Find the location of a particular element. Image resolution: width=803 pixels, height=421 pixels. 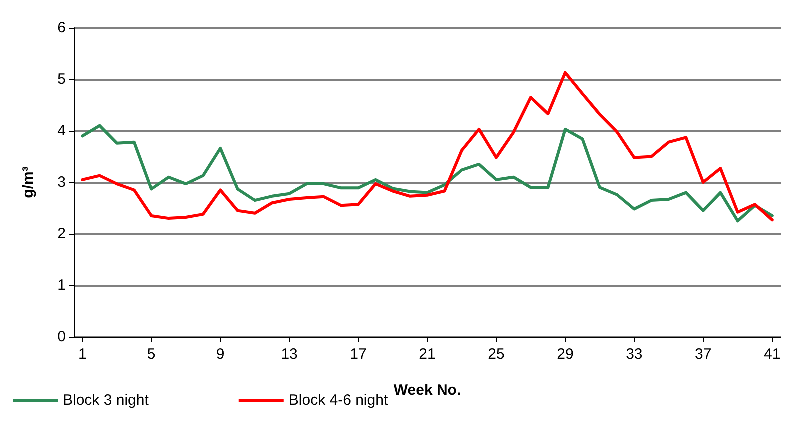

y-tick-label: 5 is located at coordinates (62, 79).